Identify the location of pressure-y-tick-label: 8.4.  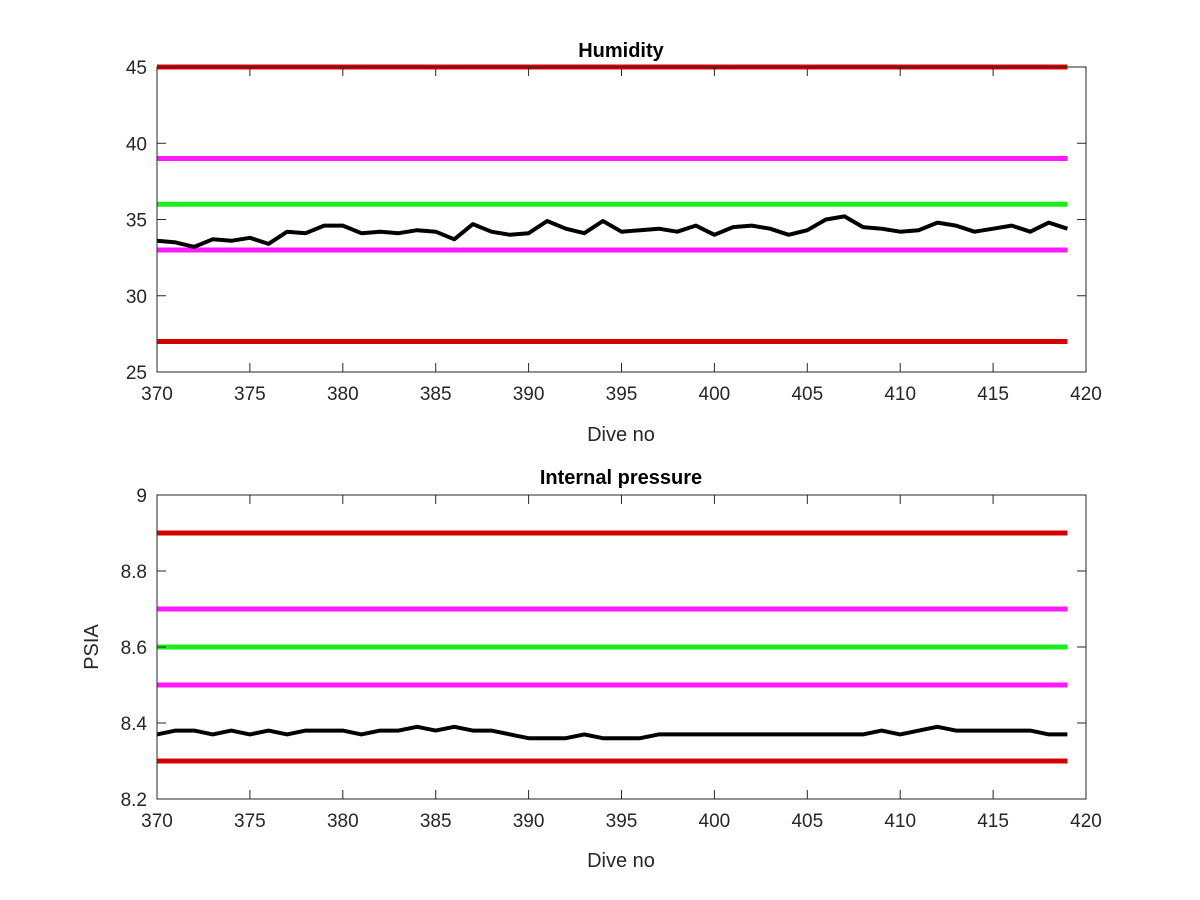
(134, 724).